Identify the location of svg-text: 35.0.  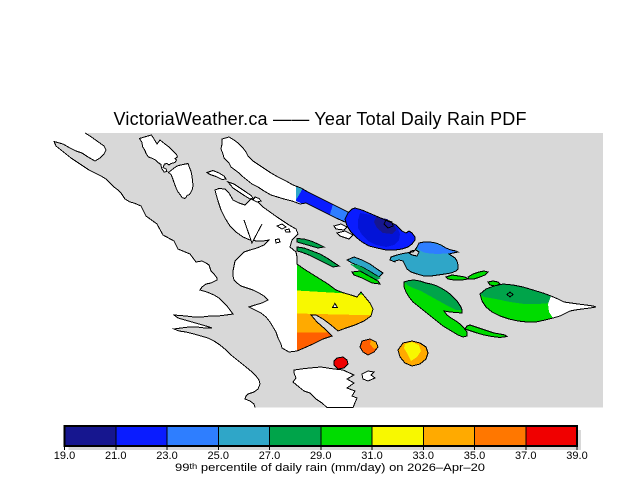
(474, 456).